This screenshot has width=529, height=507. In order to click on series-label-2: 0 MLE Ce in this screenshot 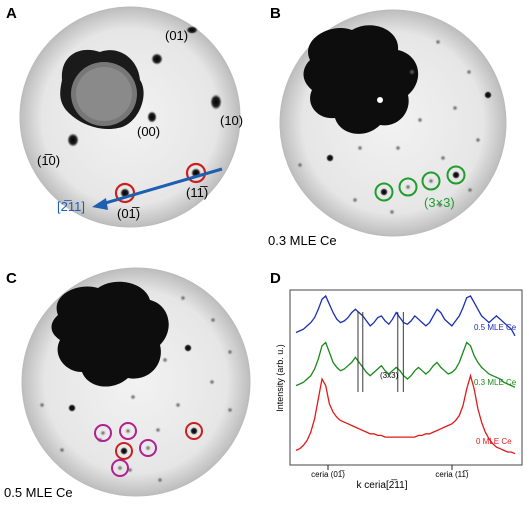, I will do `click(494, 441)`.